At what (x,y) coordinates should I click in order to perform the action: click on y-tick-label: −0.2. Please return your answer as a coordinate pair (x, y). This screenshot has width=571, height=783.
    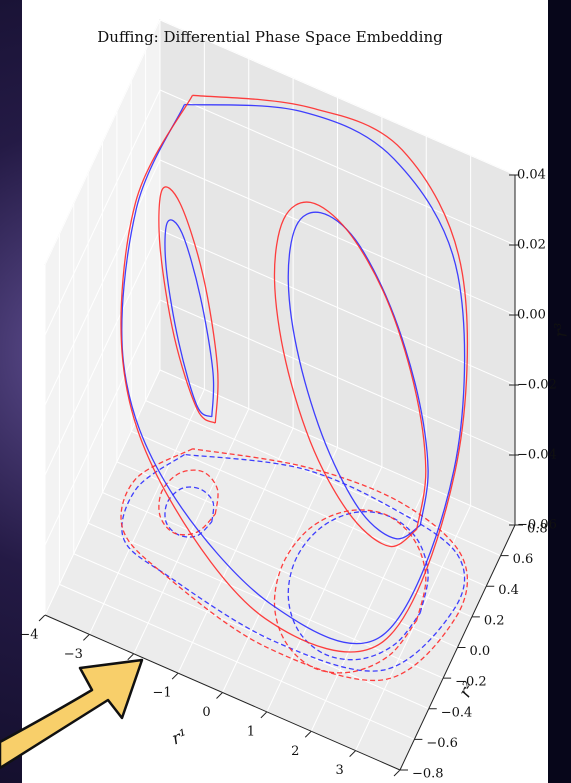
    Looking at the image, I should click on (471, 682).